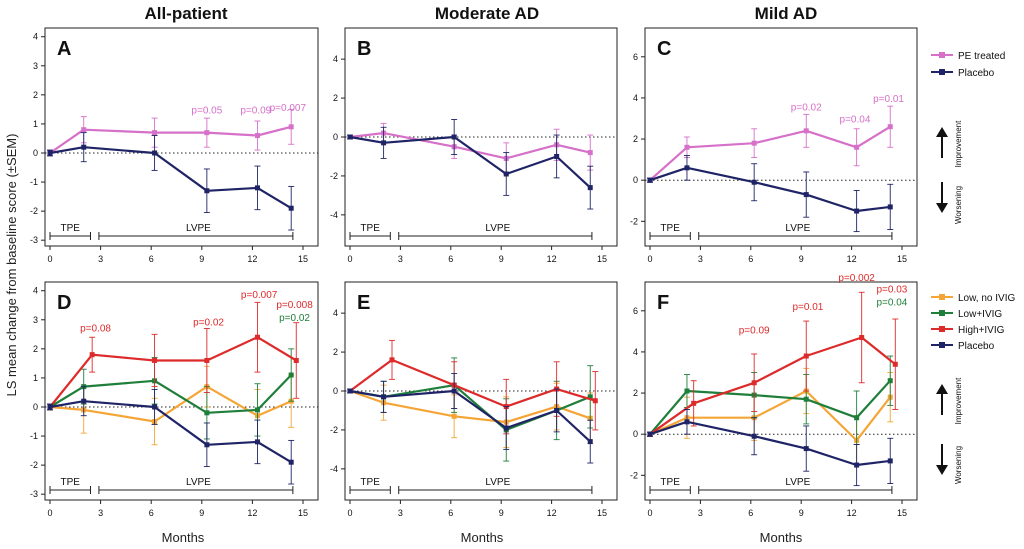  Describe the element at coordinates (208, 323) in the screenshot. I see `p-value-annotation: p=0.02` at that location.